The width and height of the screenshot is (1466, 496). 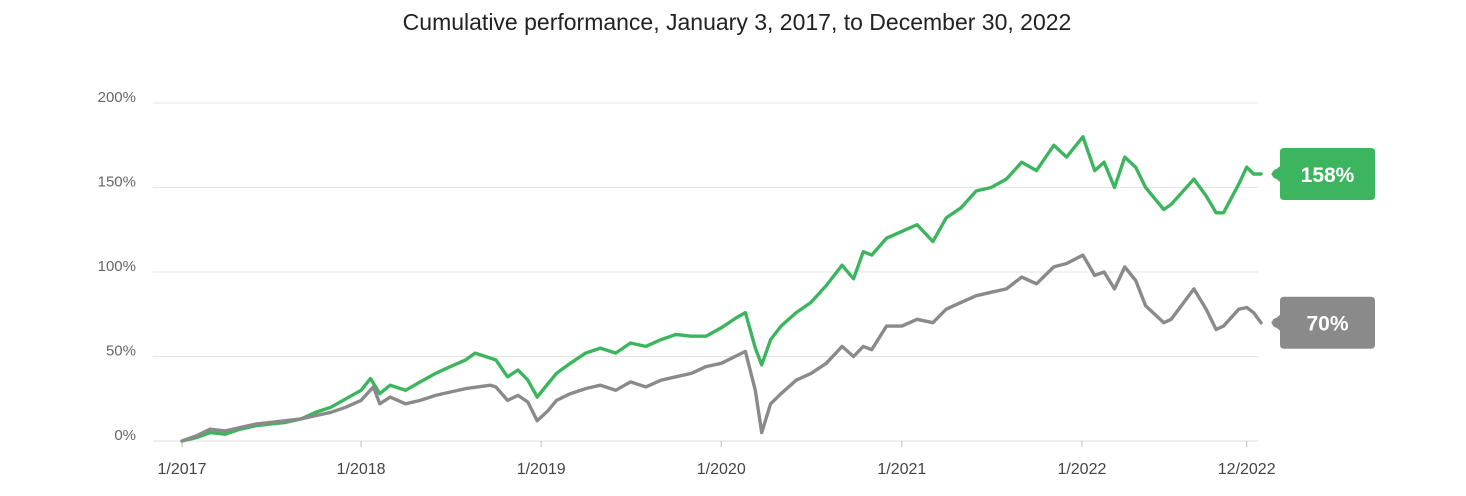 What do you see at coordinates (1247, 469) in the screenshot?
I see `x-tick-label: 12/2022` at bounding box center [1247, 469].